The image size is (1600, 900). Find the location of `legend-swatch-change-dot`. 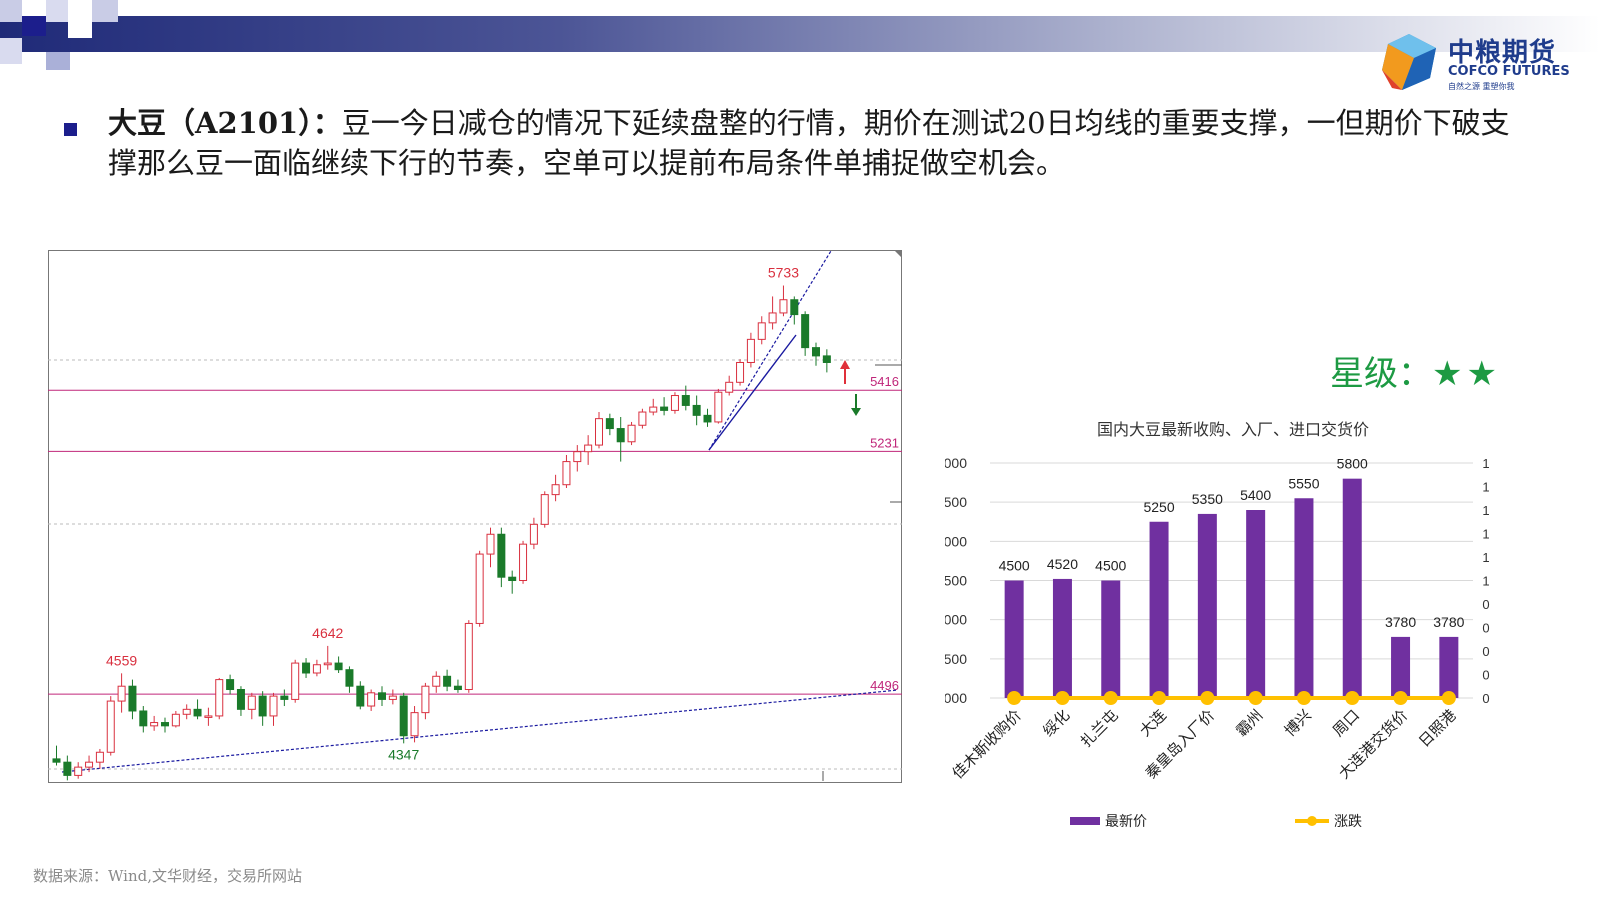

legend-swatch-change-dot is located at coordinates (1312, 821).